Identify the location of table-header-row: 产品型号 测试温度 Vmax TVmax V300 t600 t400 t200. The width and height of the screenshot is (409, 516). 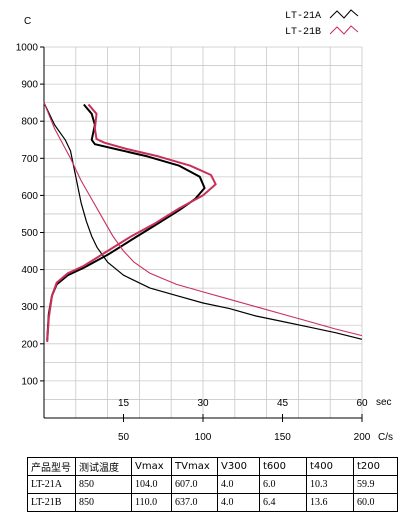
(212, 466).